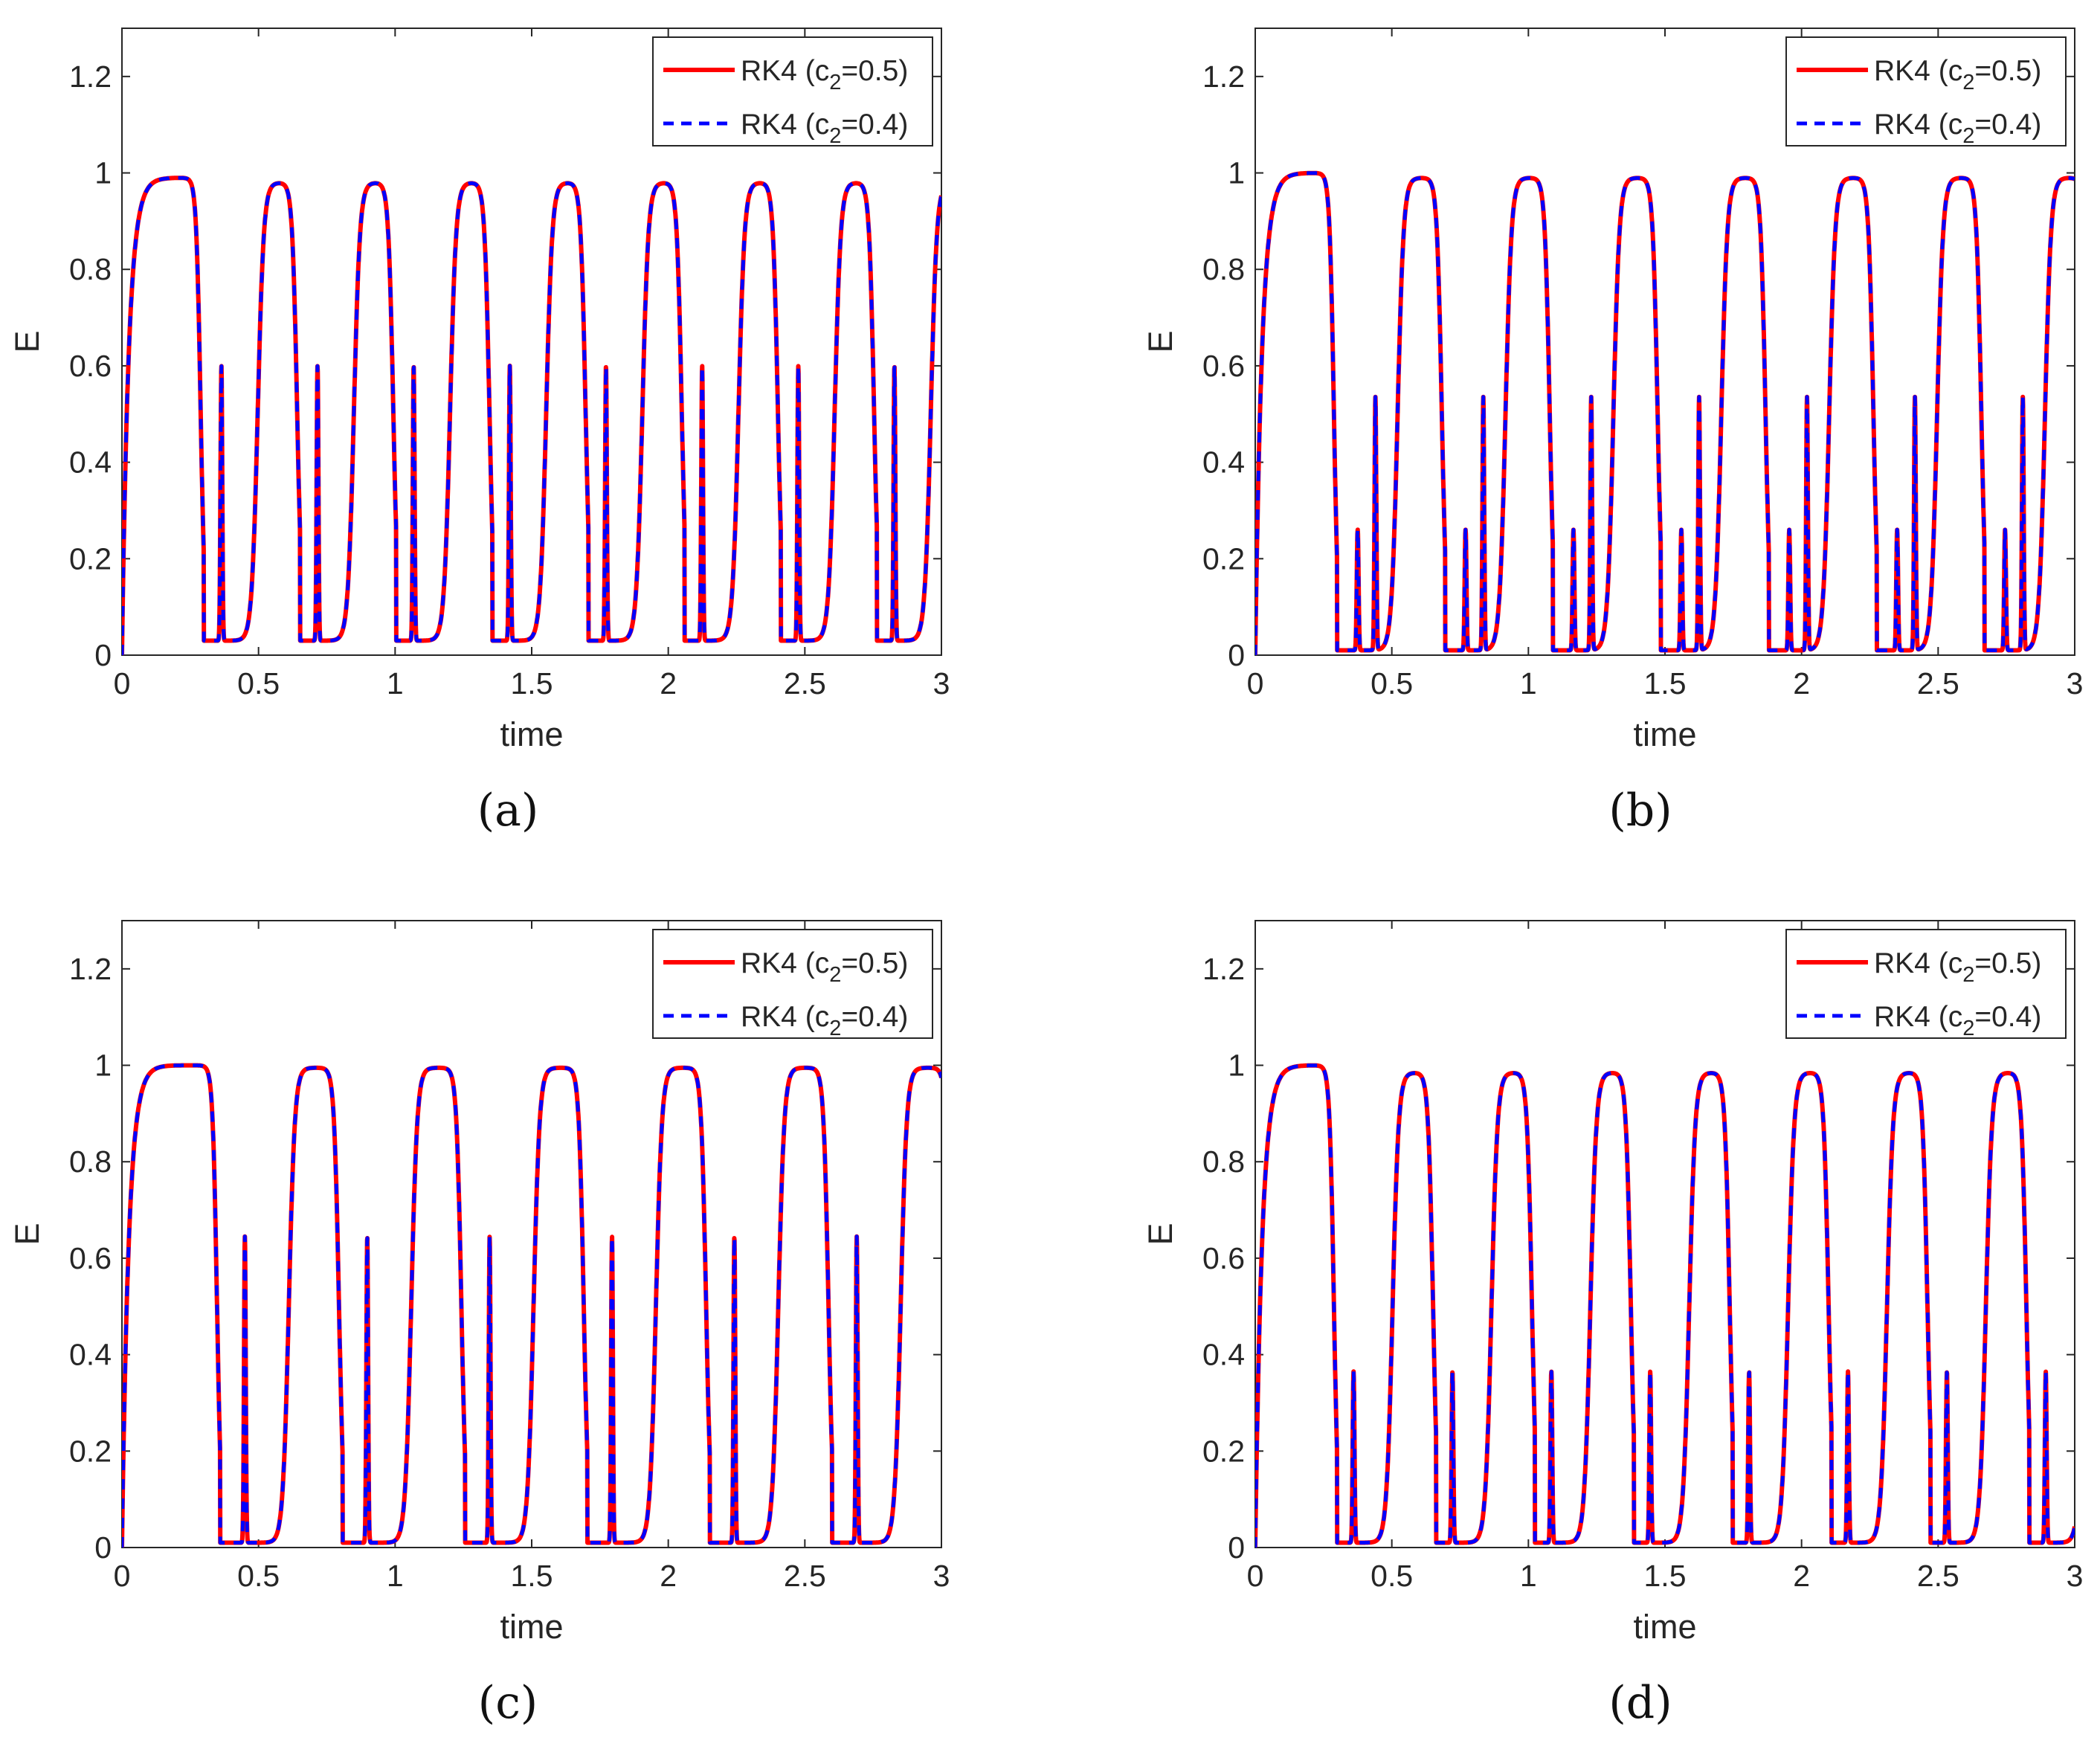  I want to click on panel-caption: (d), so click(1640, 1703).